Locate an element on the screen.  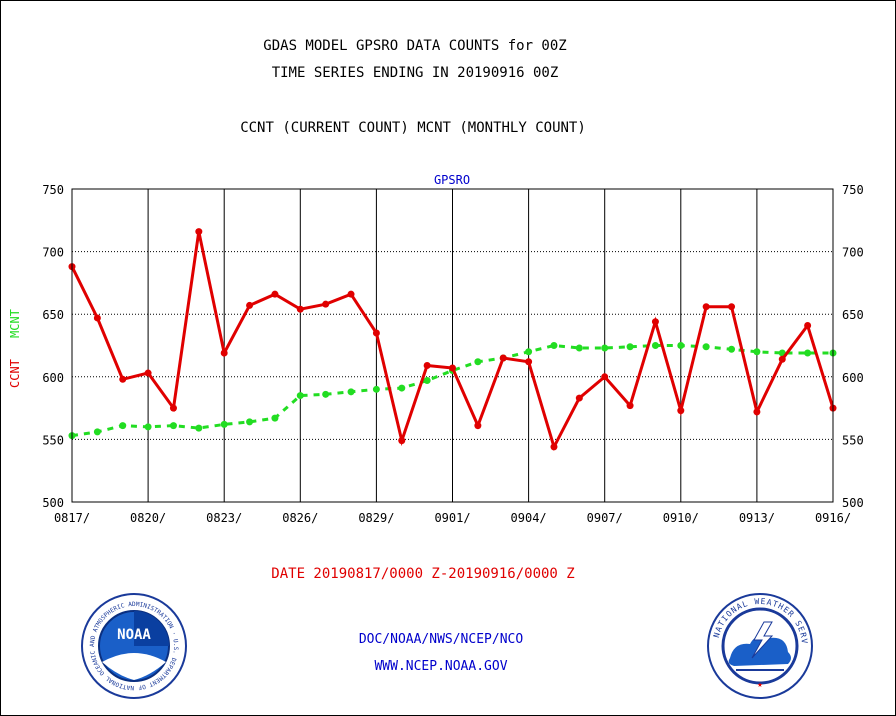
y-tick-label-right: 750 is located at coordinates (853, 190).